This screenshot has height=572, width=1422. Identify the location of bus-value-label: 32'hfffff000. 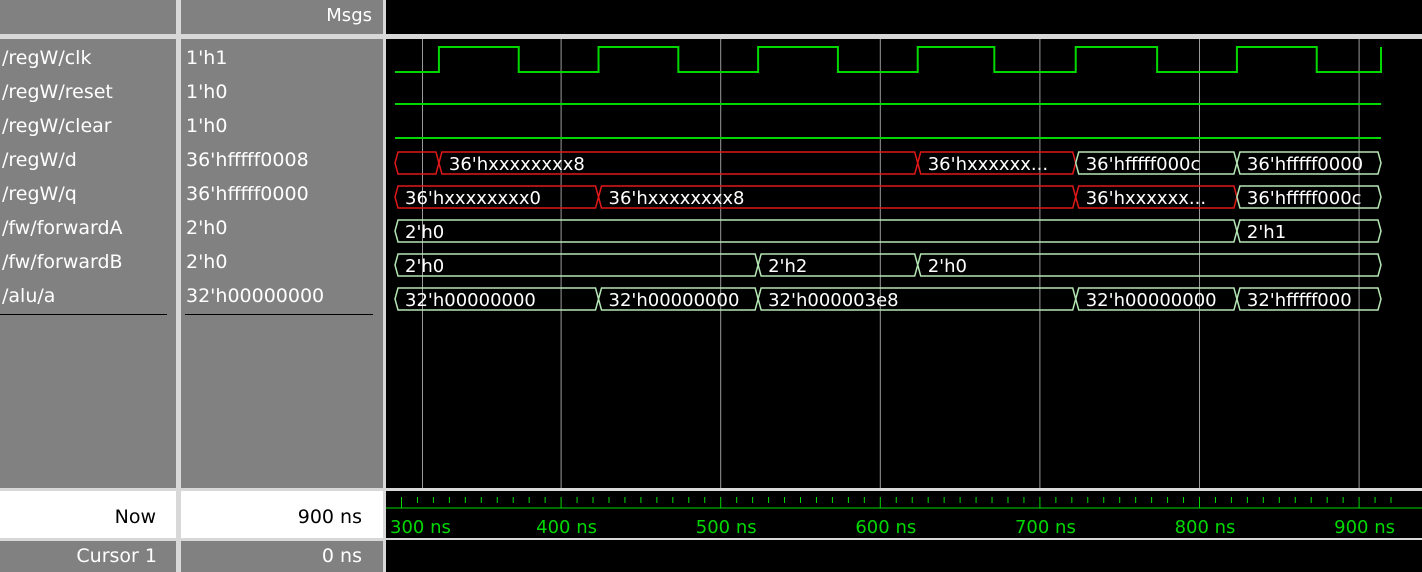
(1299, 300).